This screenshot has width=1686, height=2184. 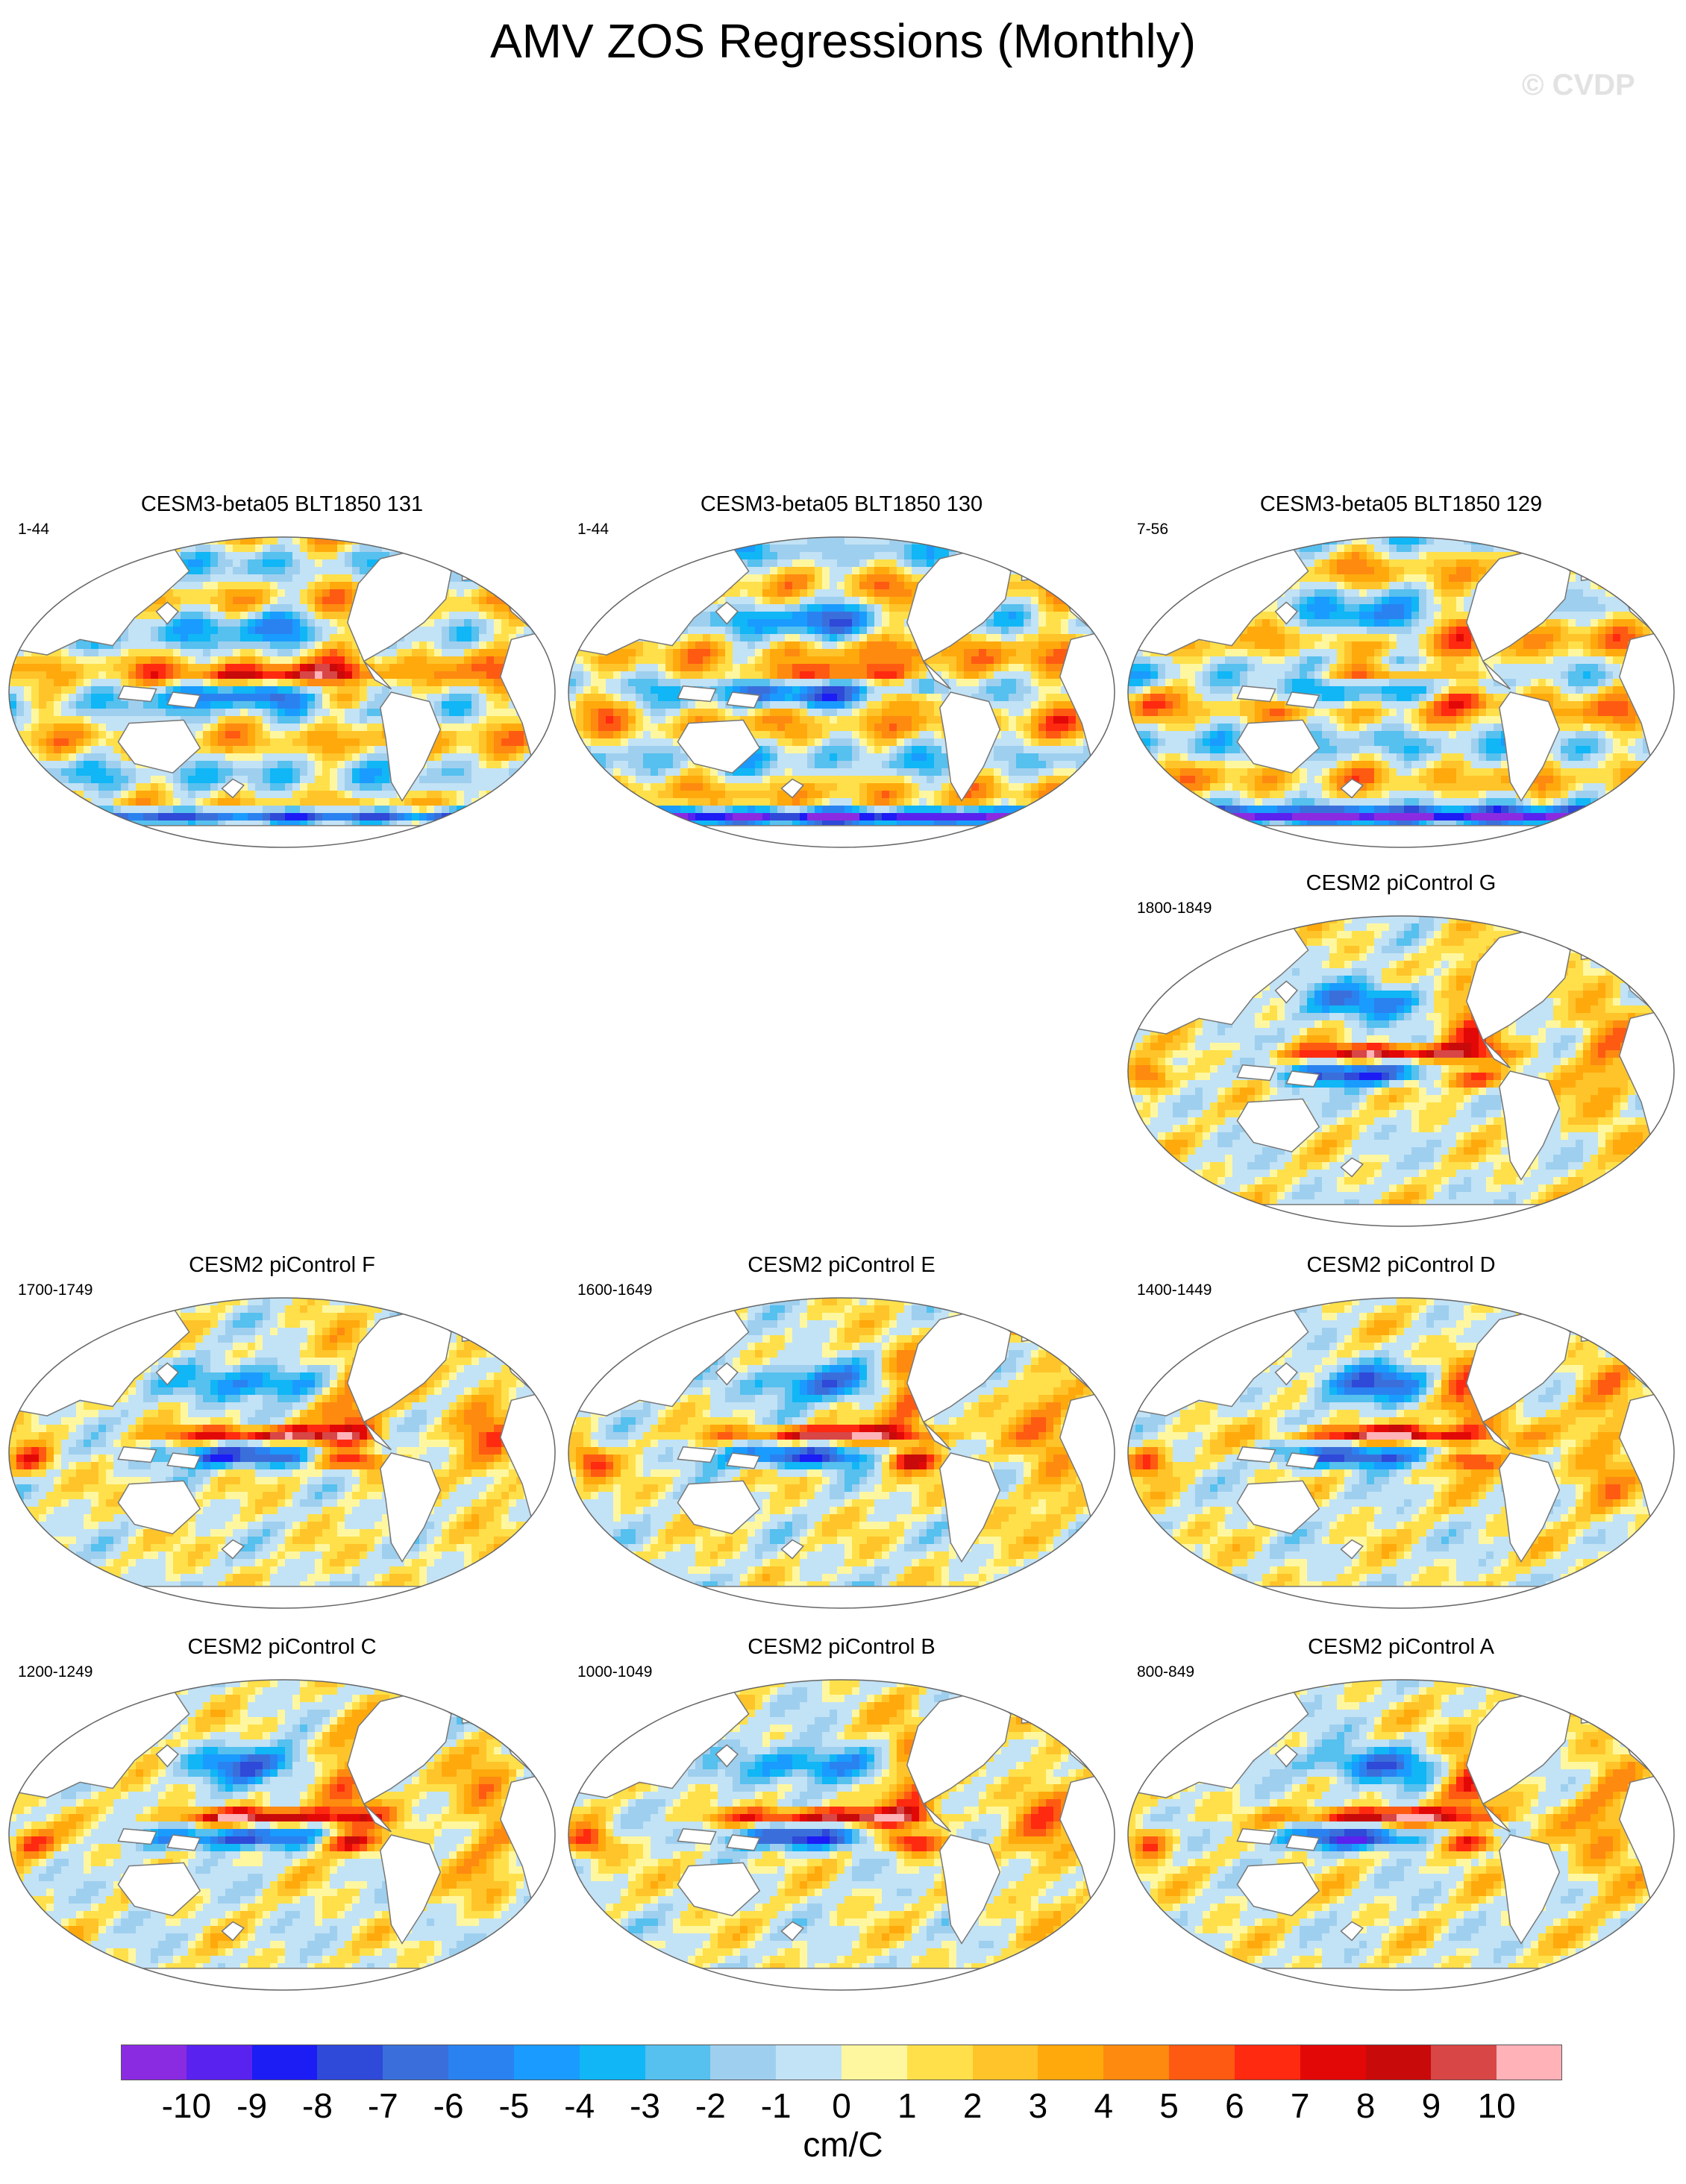 I want to click on land-mass, so click(x=282, y=836).